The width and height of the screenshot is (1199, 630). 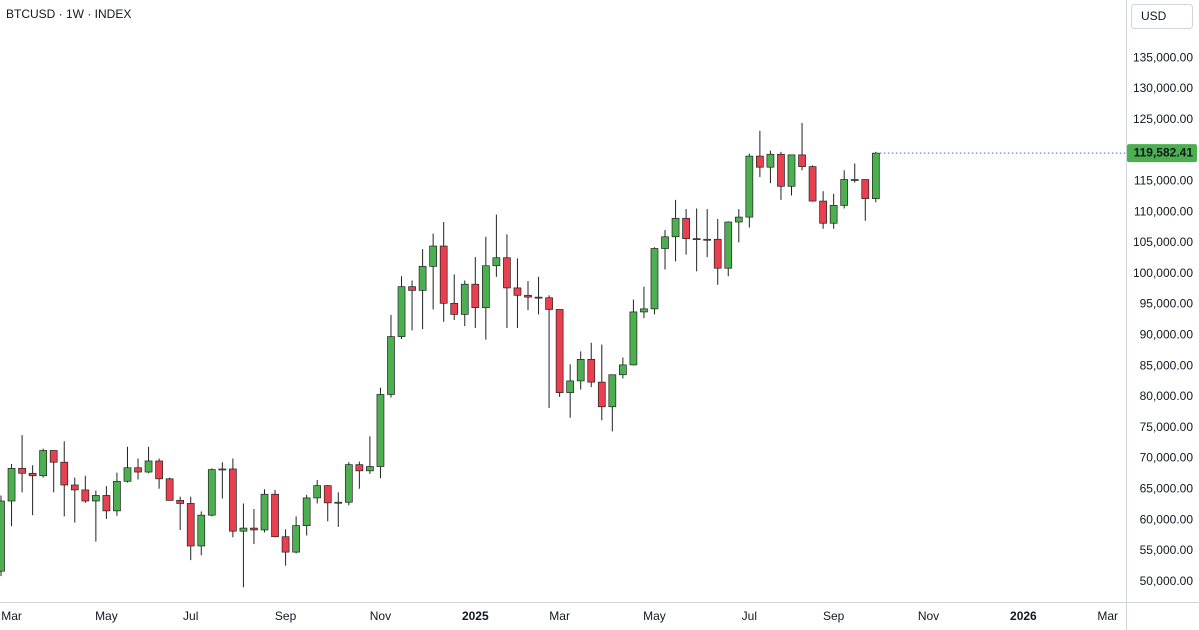 What do you see at coordinates (1163, 273) in the screenshot?
I see `y-tick-label: 100,000.00` at bounding box center [1163, 273].